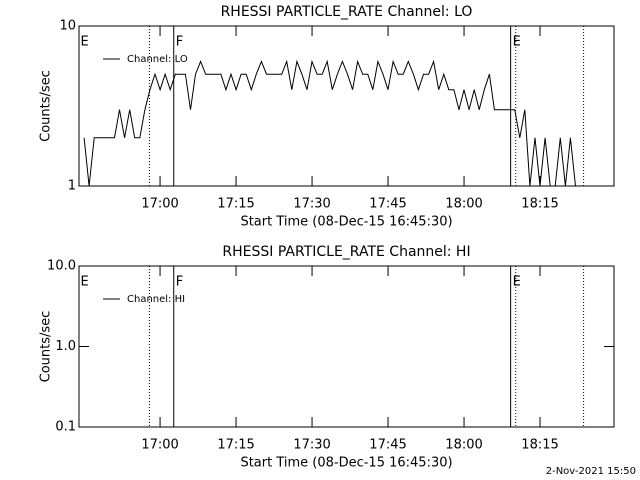  What do you see at coordinates (65, 346) in the screenshot?
I see `y-tick-label: 1.0` at bounding box center [65, 346].